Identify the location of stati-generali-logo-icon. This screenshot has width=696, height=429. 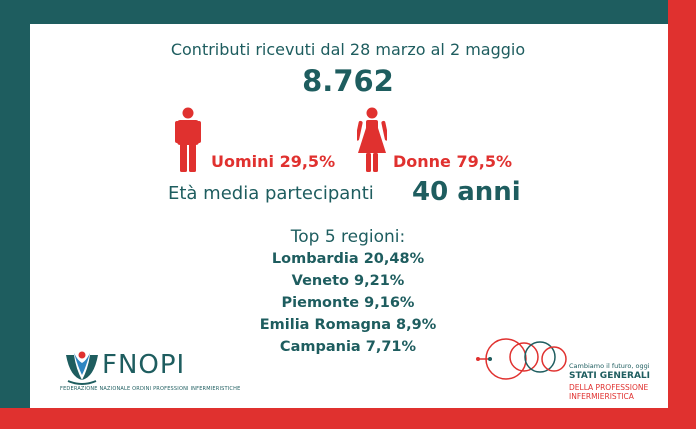
(521, 359).